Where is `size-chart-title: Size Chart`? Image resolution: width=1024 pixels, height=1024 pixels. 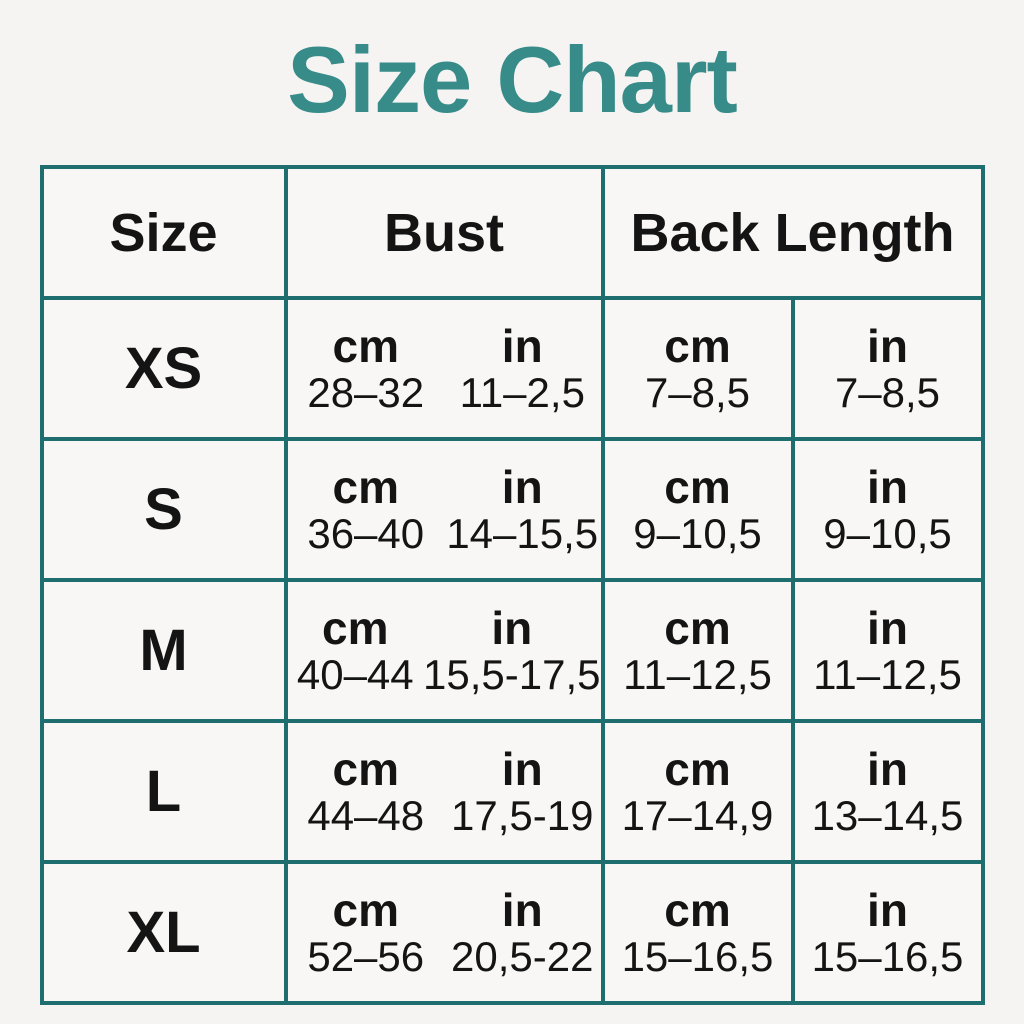 size-chart-title: Size Chart is located at coordinates (512, 79).